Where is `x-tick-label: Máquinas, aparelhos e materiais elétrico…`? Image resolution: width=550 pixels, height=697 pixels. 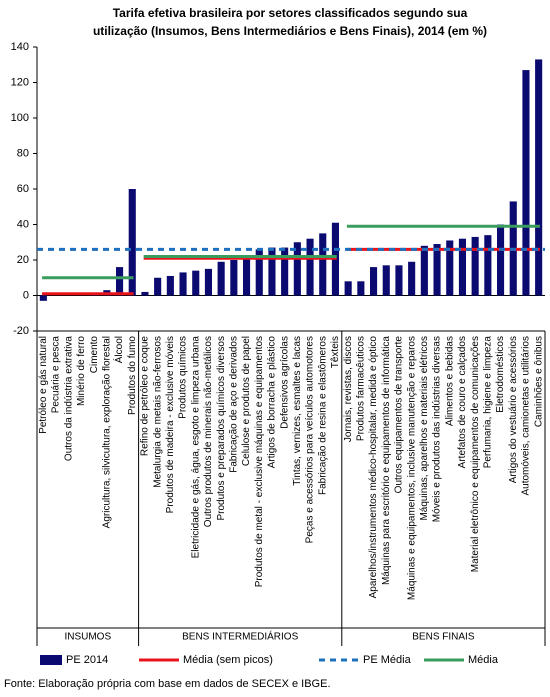
x-tick-label: Máquinas, aparelhos e materiais elétrico… is located at coordinates (424, 428).